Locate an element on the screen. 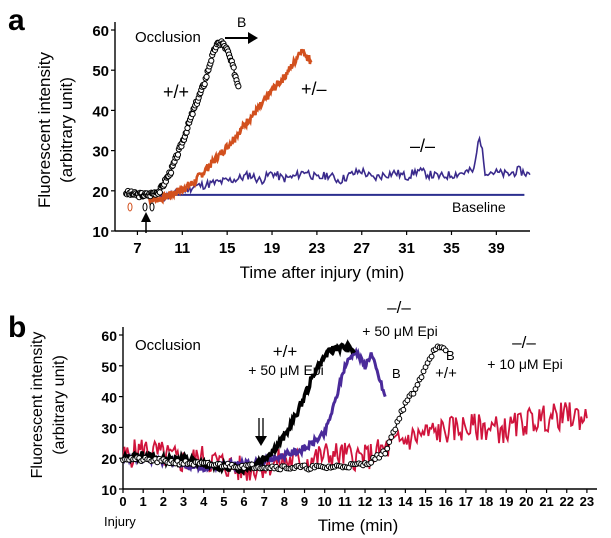 The image size is (611, 538). panel-b-injury-label: Injury is located at coordinates (120, 521).